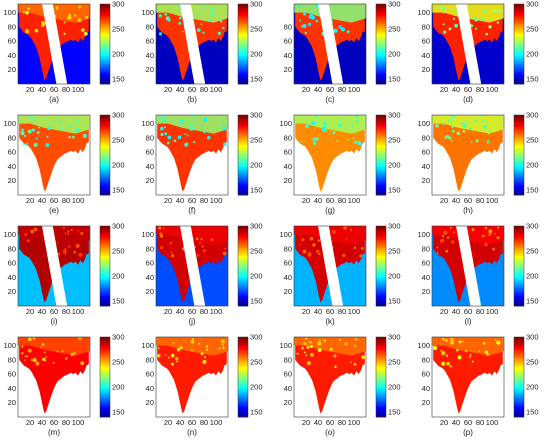 This screenshot has width=550, height=445. Describe the element at coordinates (191, 321) in the screenshot. I see `panel-label: (j)` at that location.